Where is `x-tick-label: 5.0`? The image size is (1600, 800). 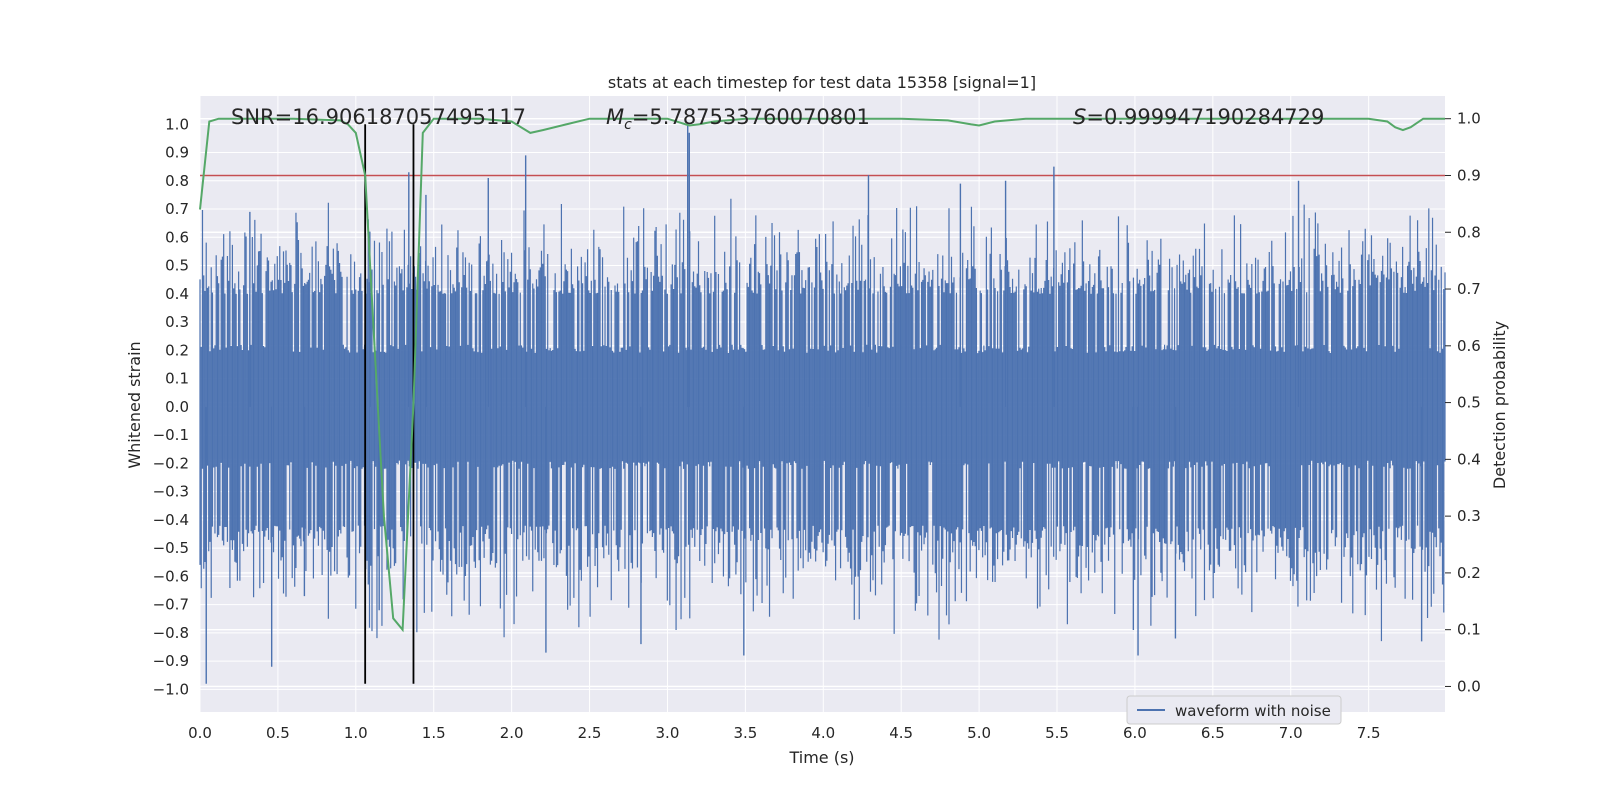
x-tick-label: 5.0 is located at coordinates (979, 733).